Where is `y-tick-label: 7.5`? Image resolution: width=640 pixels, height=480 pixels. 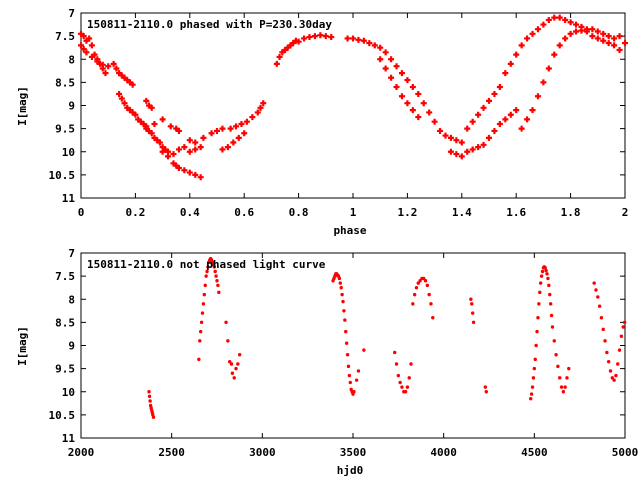
y-tick-label: 7.5 is located at coordinates (65, 276).